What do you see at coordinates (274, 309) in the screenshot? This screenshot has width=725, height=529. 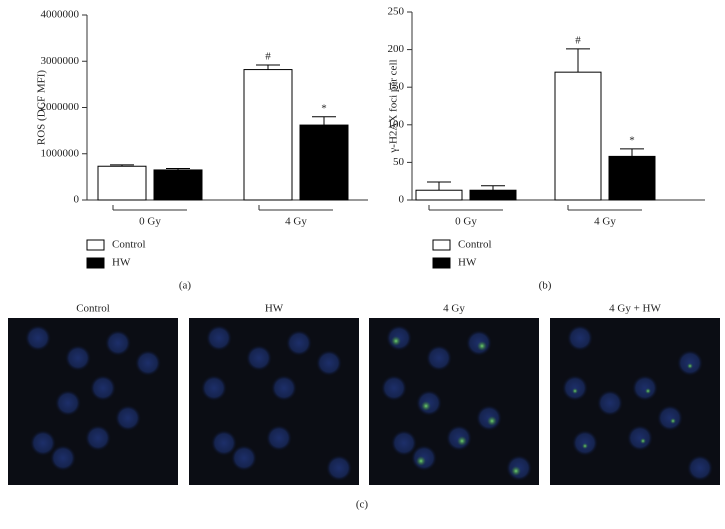 I see `image-title: HW` at bounding box center [274, 309].